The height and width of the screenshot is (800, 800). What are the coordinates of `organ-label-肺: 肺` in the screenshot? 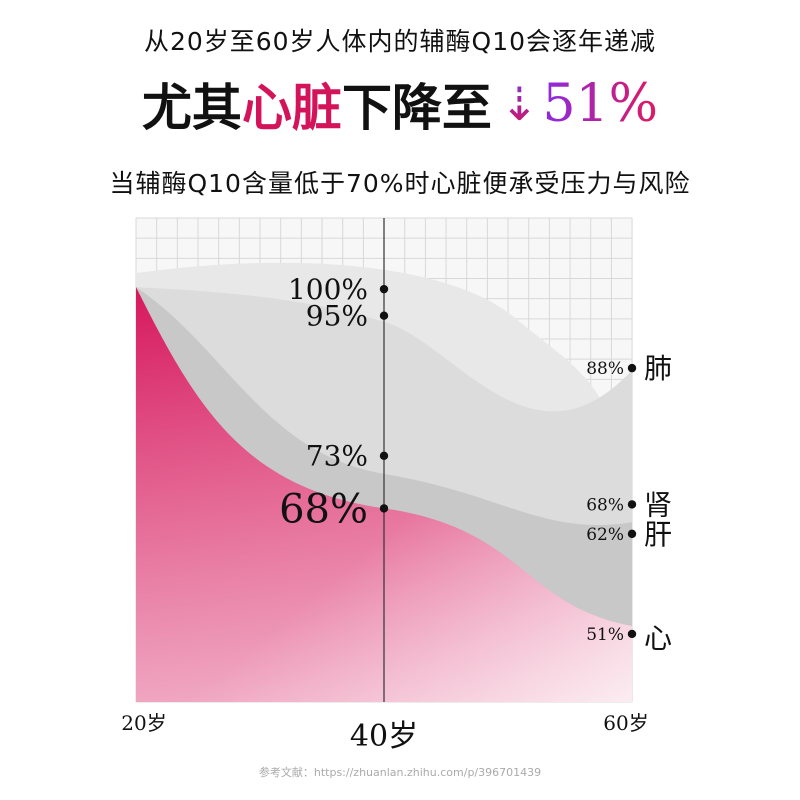 It's located at (658, 368).